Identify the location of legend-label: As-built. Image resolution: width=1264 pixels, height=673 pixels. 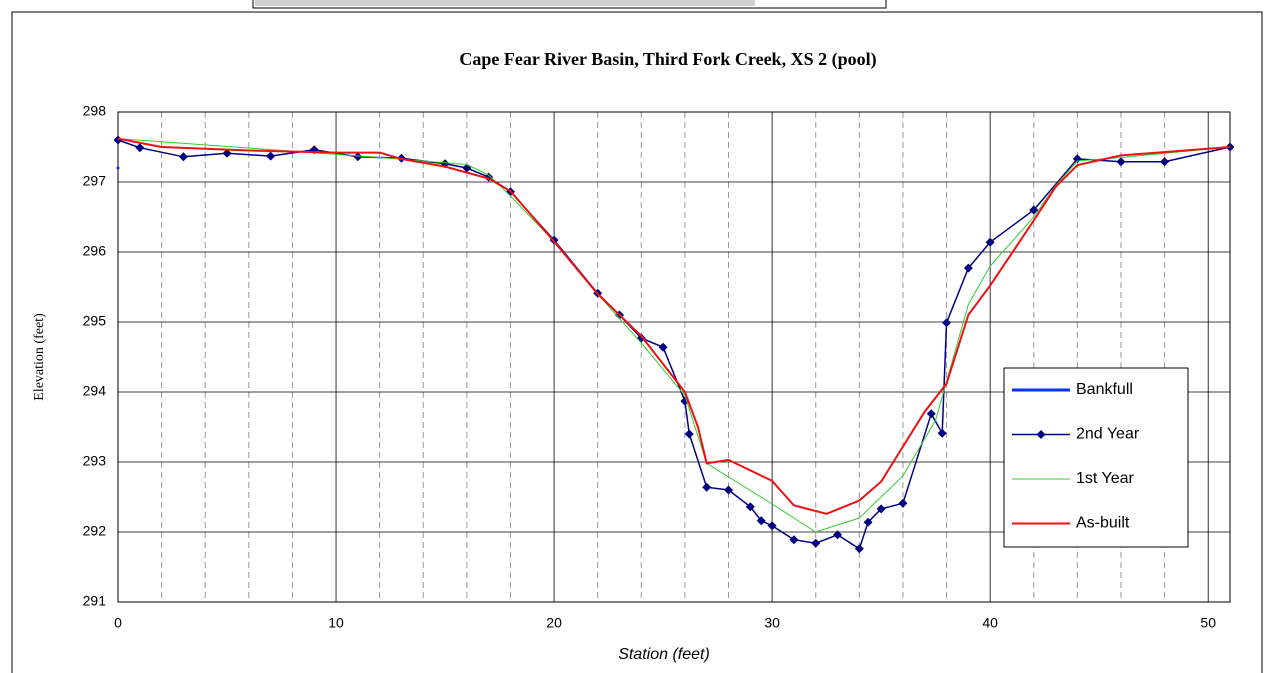
(1103, 523).